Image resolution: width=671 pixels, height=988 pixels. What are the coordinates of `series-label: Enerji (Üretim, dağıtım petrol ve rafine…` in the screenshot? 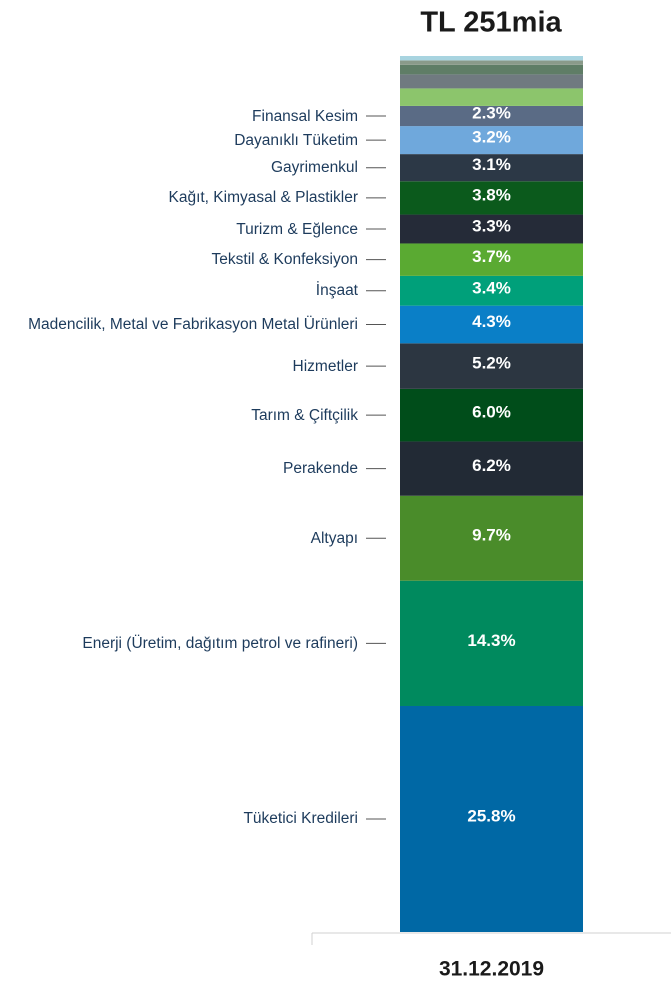 It's located at (220, 643).